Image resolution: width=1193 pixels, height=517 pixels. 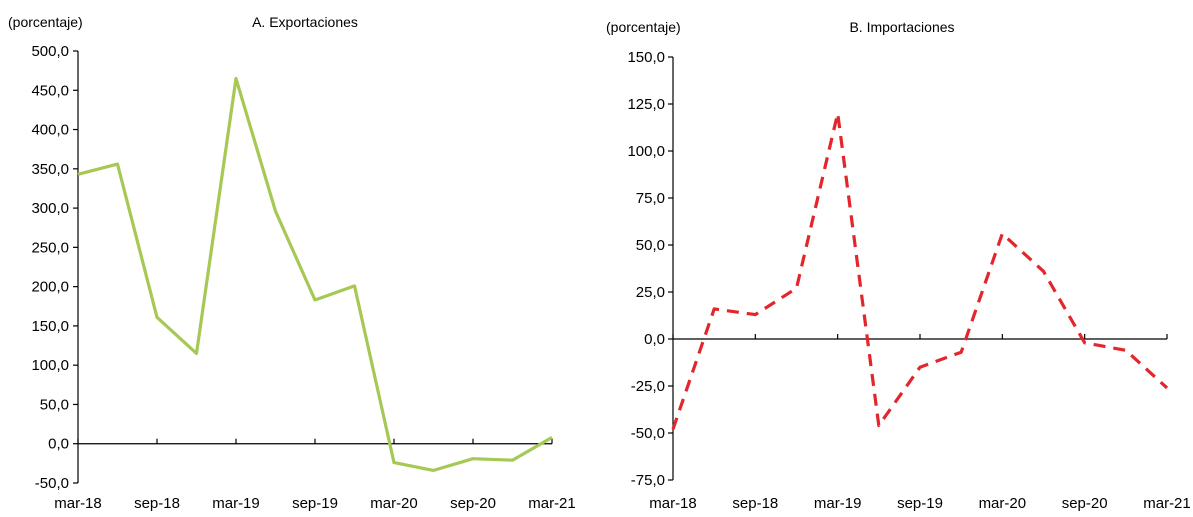 I want to click on chart-a-y-tick-label: 500,0, so click(x=50, y=51).